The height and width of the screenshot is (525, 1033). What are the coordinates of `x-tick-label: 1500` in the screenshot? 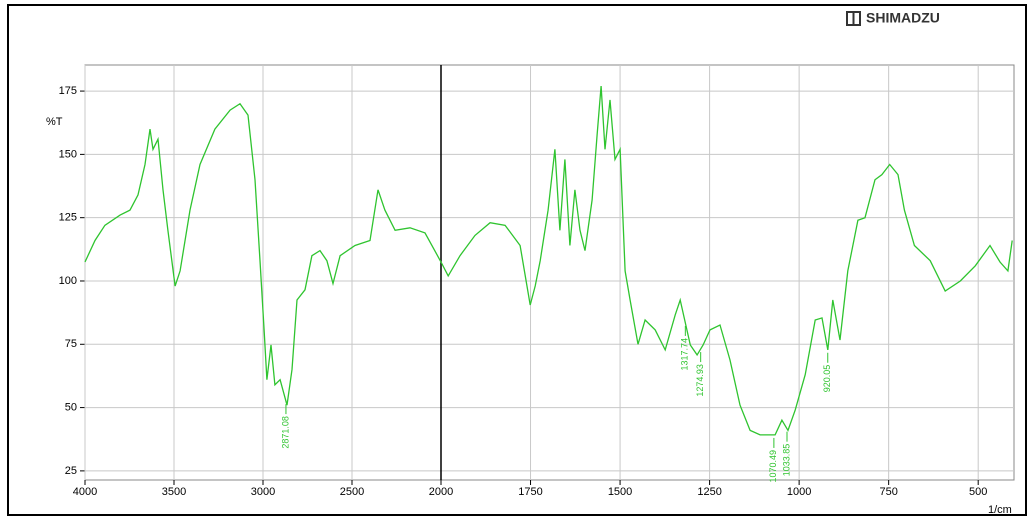 It's located at (620, 492).